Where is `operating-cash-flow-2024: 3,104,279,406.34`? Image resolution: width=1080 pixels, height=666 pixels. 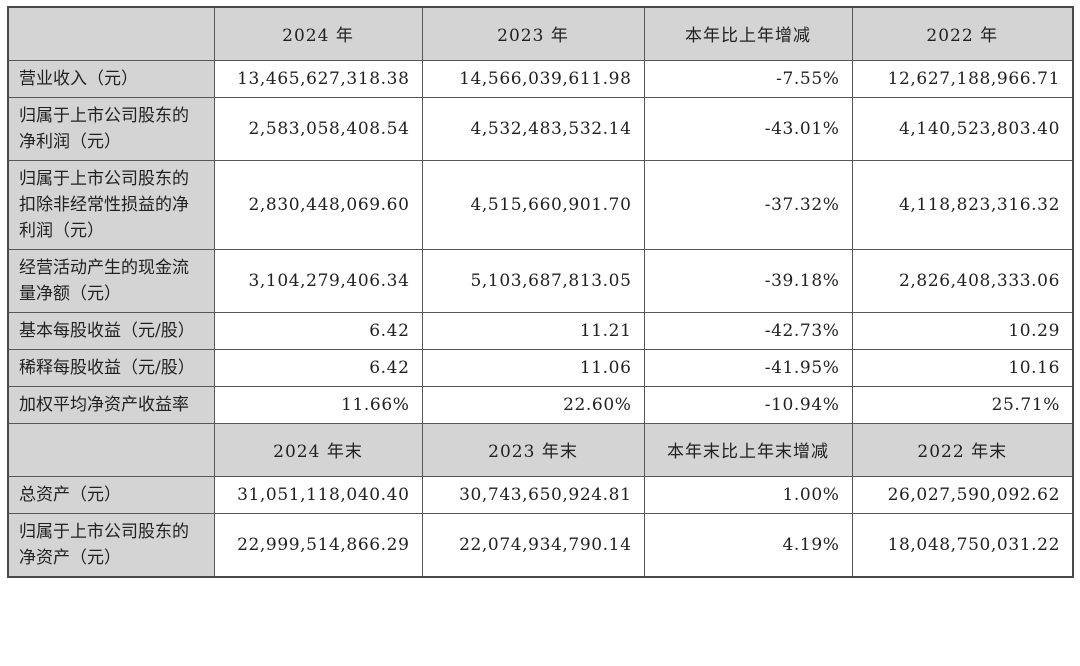 operating-cash-flow-2024: 3,104,279,406.34 is located at coordinates (318, 280).